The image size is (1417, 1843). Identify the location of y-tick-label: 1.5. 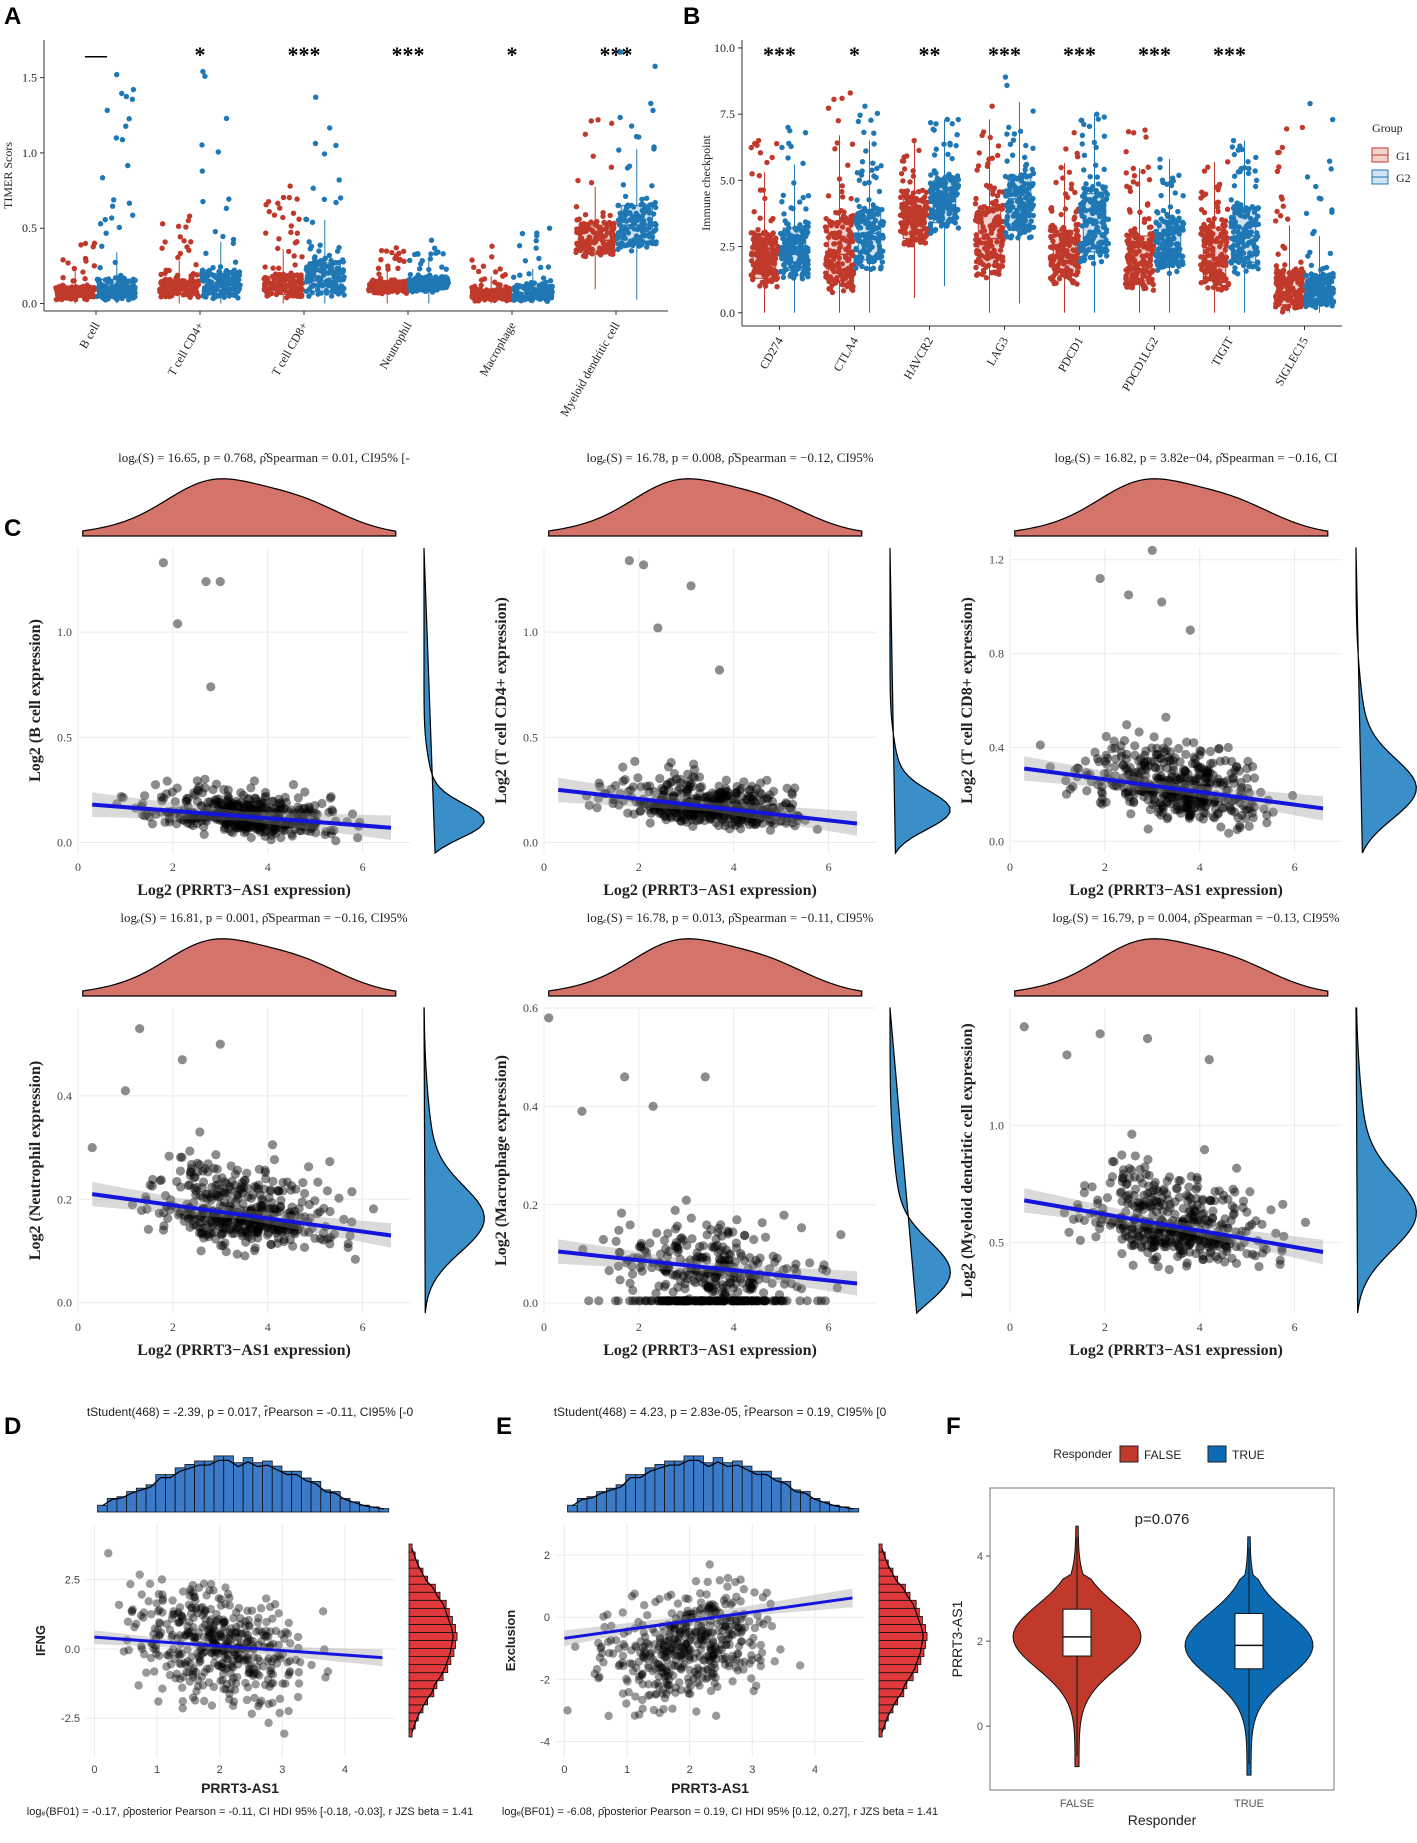
(29, 78).